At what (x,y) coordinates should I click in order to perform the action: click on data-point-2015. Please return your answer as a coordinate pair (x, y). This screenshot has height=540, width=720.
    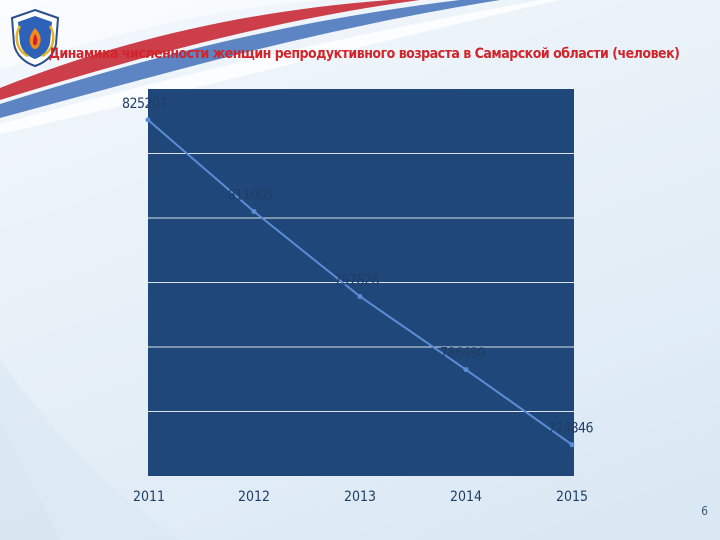
    Looking at the image, I should click on (572, 445).